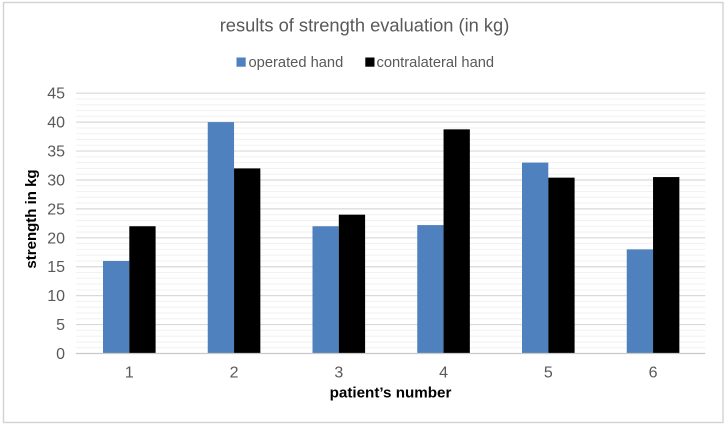 This screenshot has height=430, width=726. What do you see at coordinates (129, 372) in the screenshot?
I see `svg-text: 1` at bounding box center [129, 372].